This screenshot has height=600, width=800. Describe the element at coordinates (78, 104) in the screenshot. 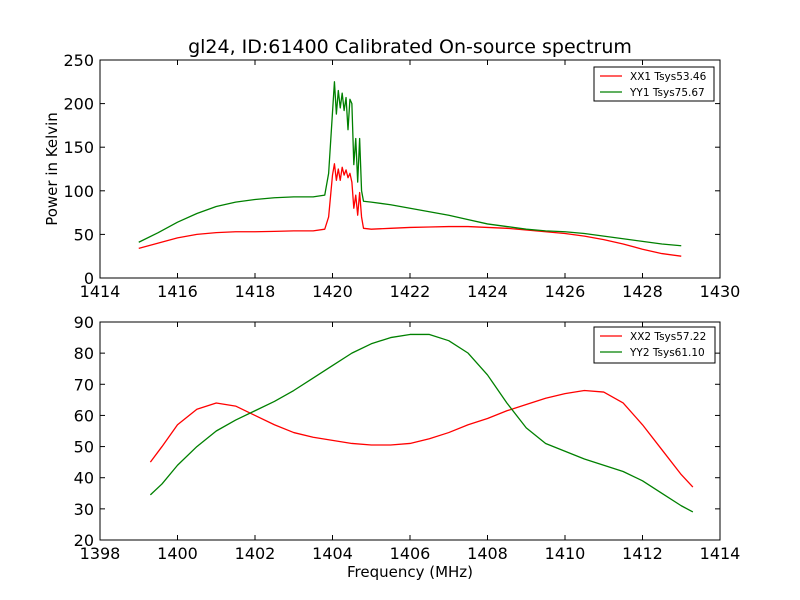

I see `top-y-tick-label: 200` at that location.